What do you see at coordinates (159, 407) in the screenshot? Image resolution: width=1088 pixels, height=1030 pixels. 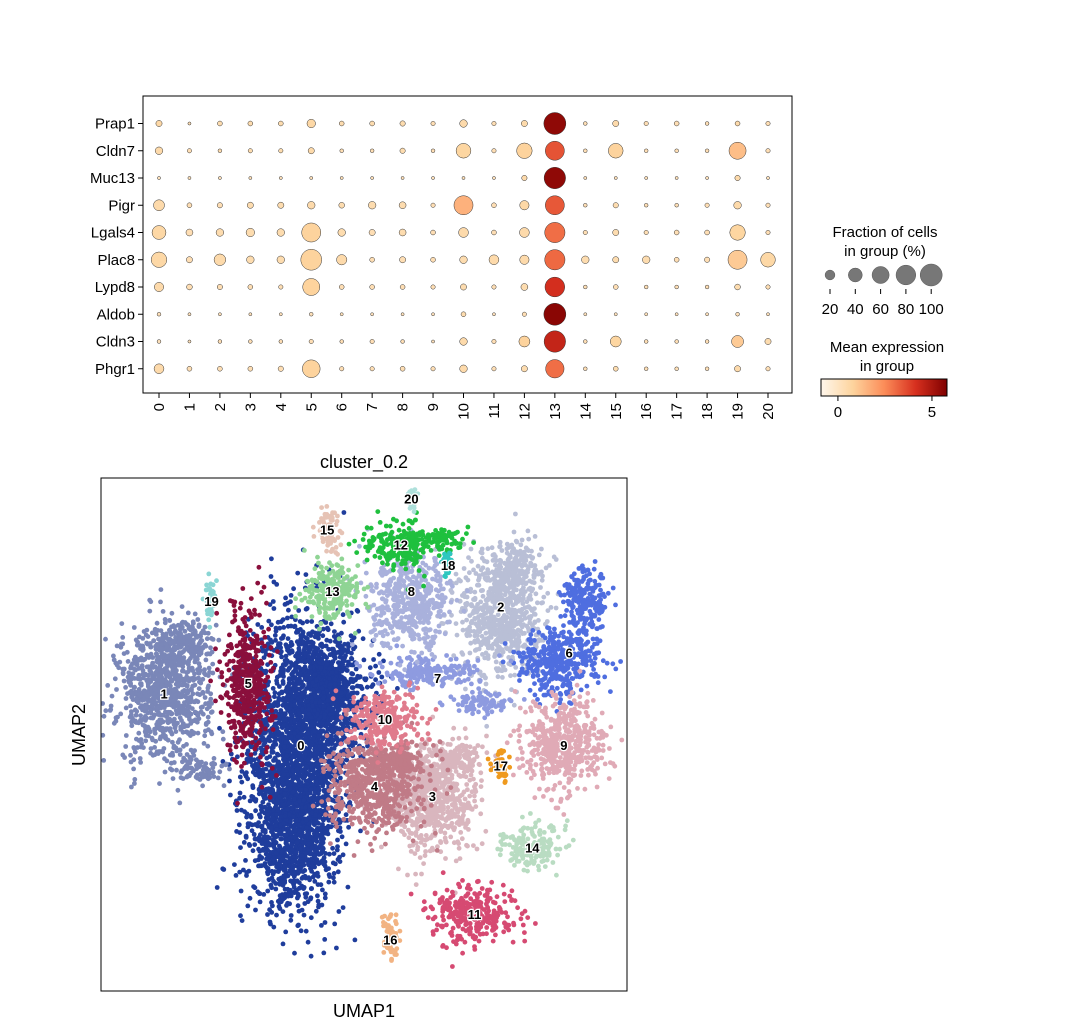 I see `cluster-label-0: 0` at bounding box center [159, 407].